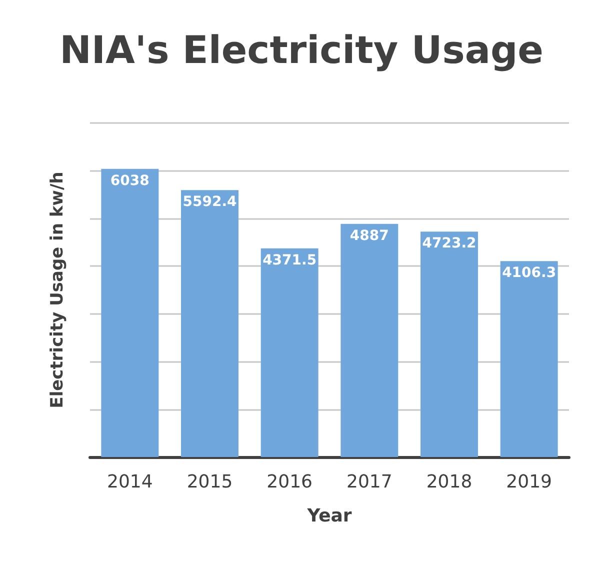  I want to click on data-label: 4371.5, so click(289, 260).